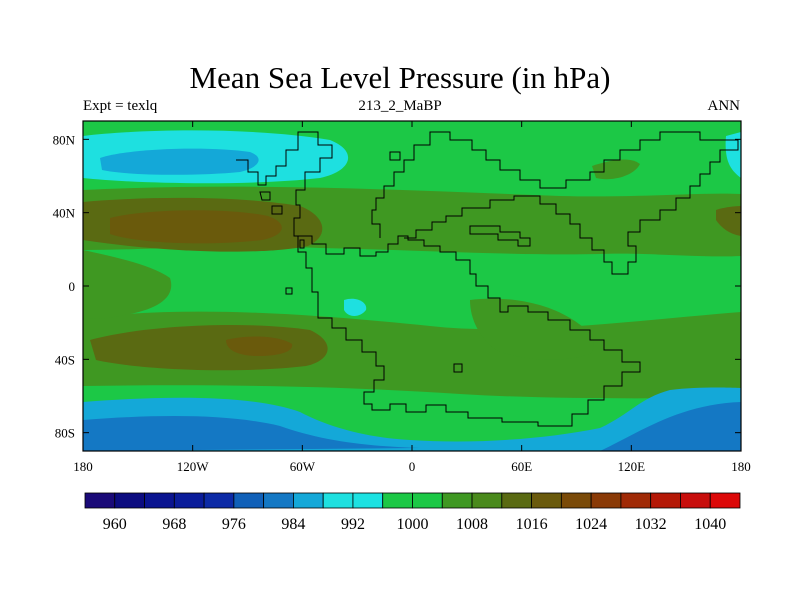 The height and width of the screenshot is (600, 800). Describe the element at coordinates (651, 524) in the screenshot. I see `colorbar-label: 1032` at that location.